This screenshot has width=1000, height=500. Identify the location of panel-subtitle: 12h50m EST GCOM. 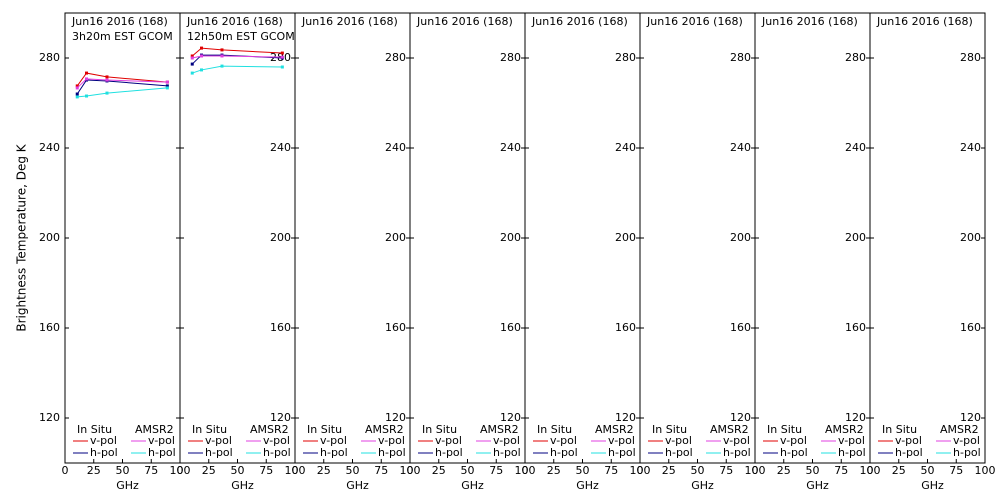
(241, 36).